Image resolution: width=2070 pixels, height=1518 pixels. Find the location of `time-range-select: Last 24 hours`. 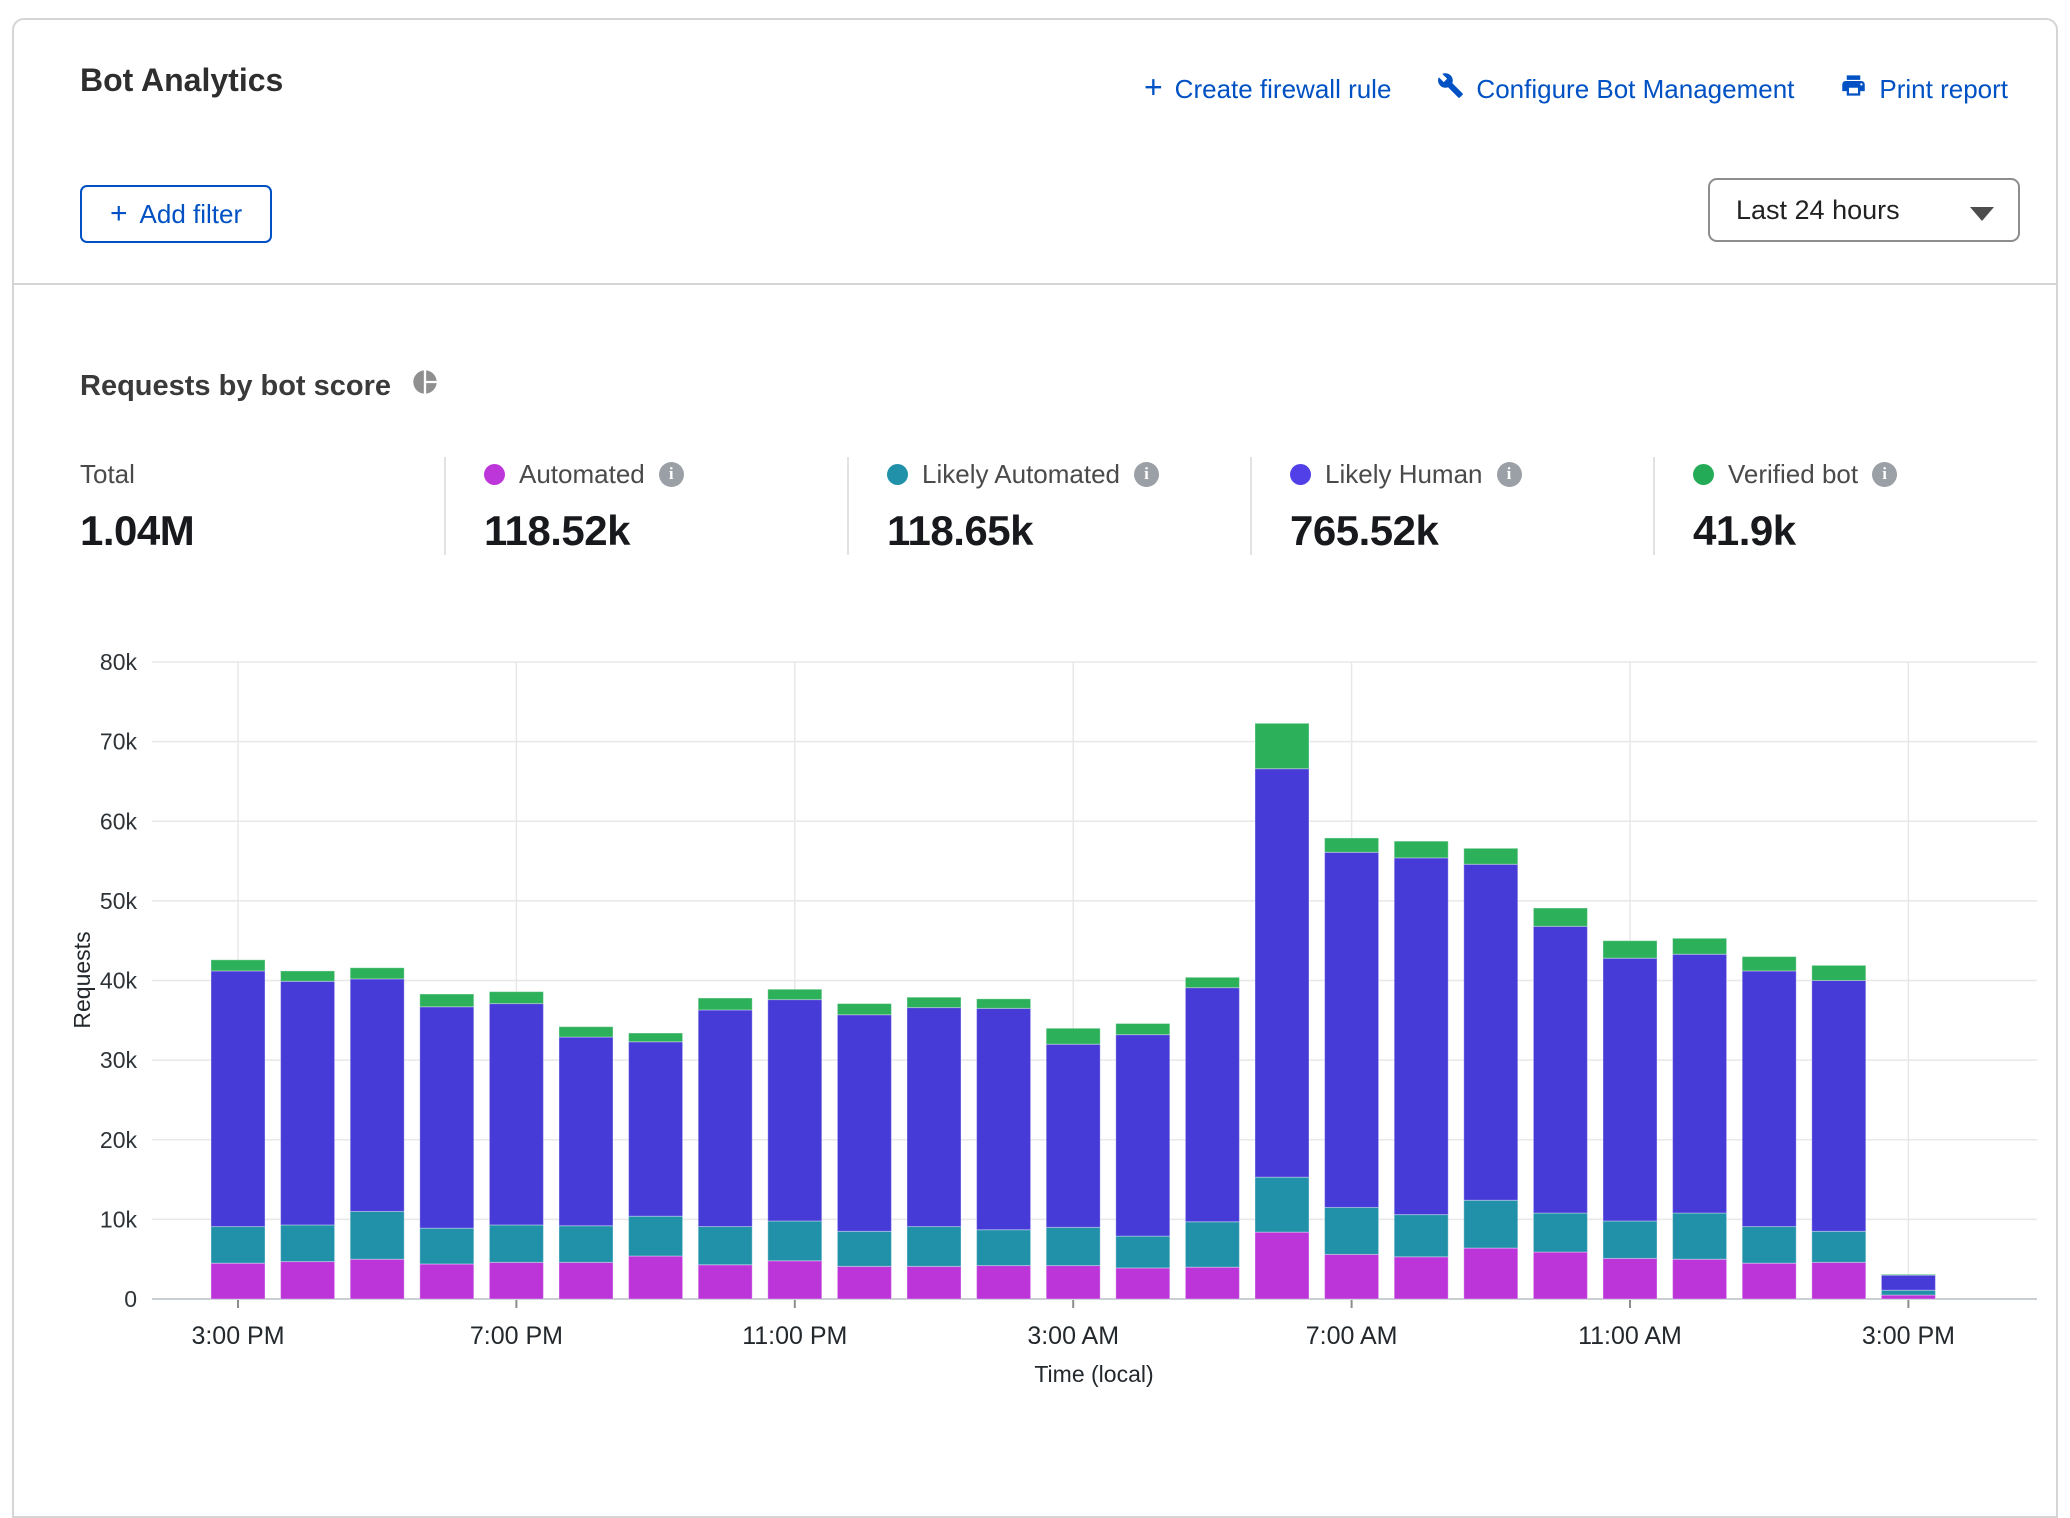

time-range-select: Last 24 hours is located at coordinates (1864, 210).